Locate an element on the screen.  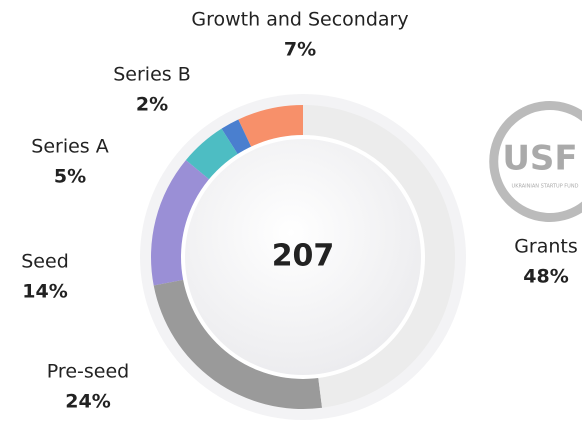
slice-value: 2% is located at coordinates (152, 105).